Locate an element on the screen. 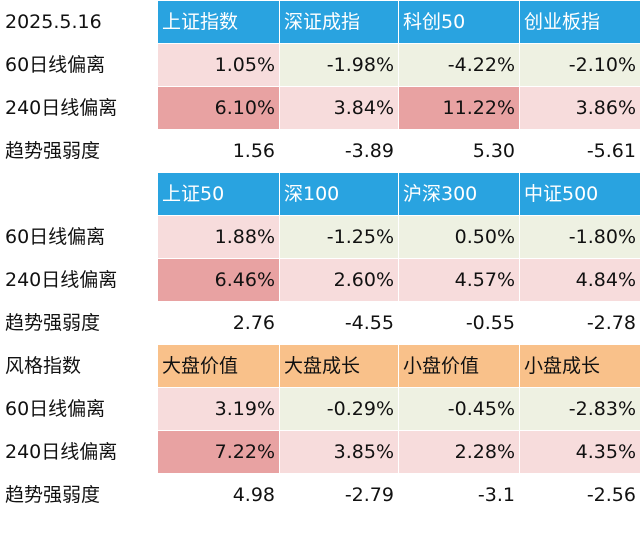 This screenshot has width=640, height=557. column-header: 深证成指 is located at coordinates (339, 22).